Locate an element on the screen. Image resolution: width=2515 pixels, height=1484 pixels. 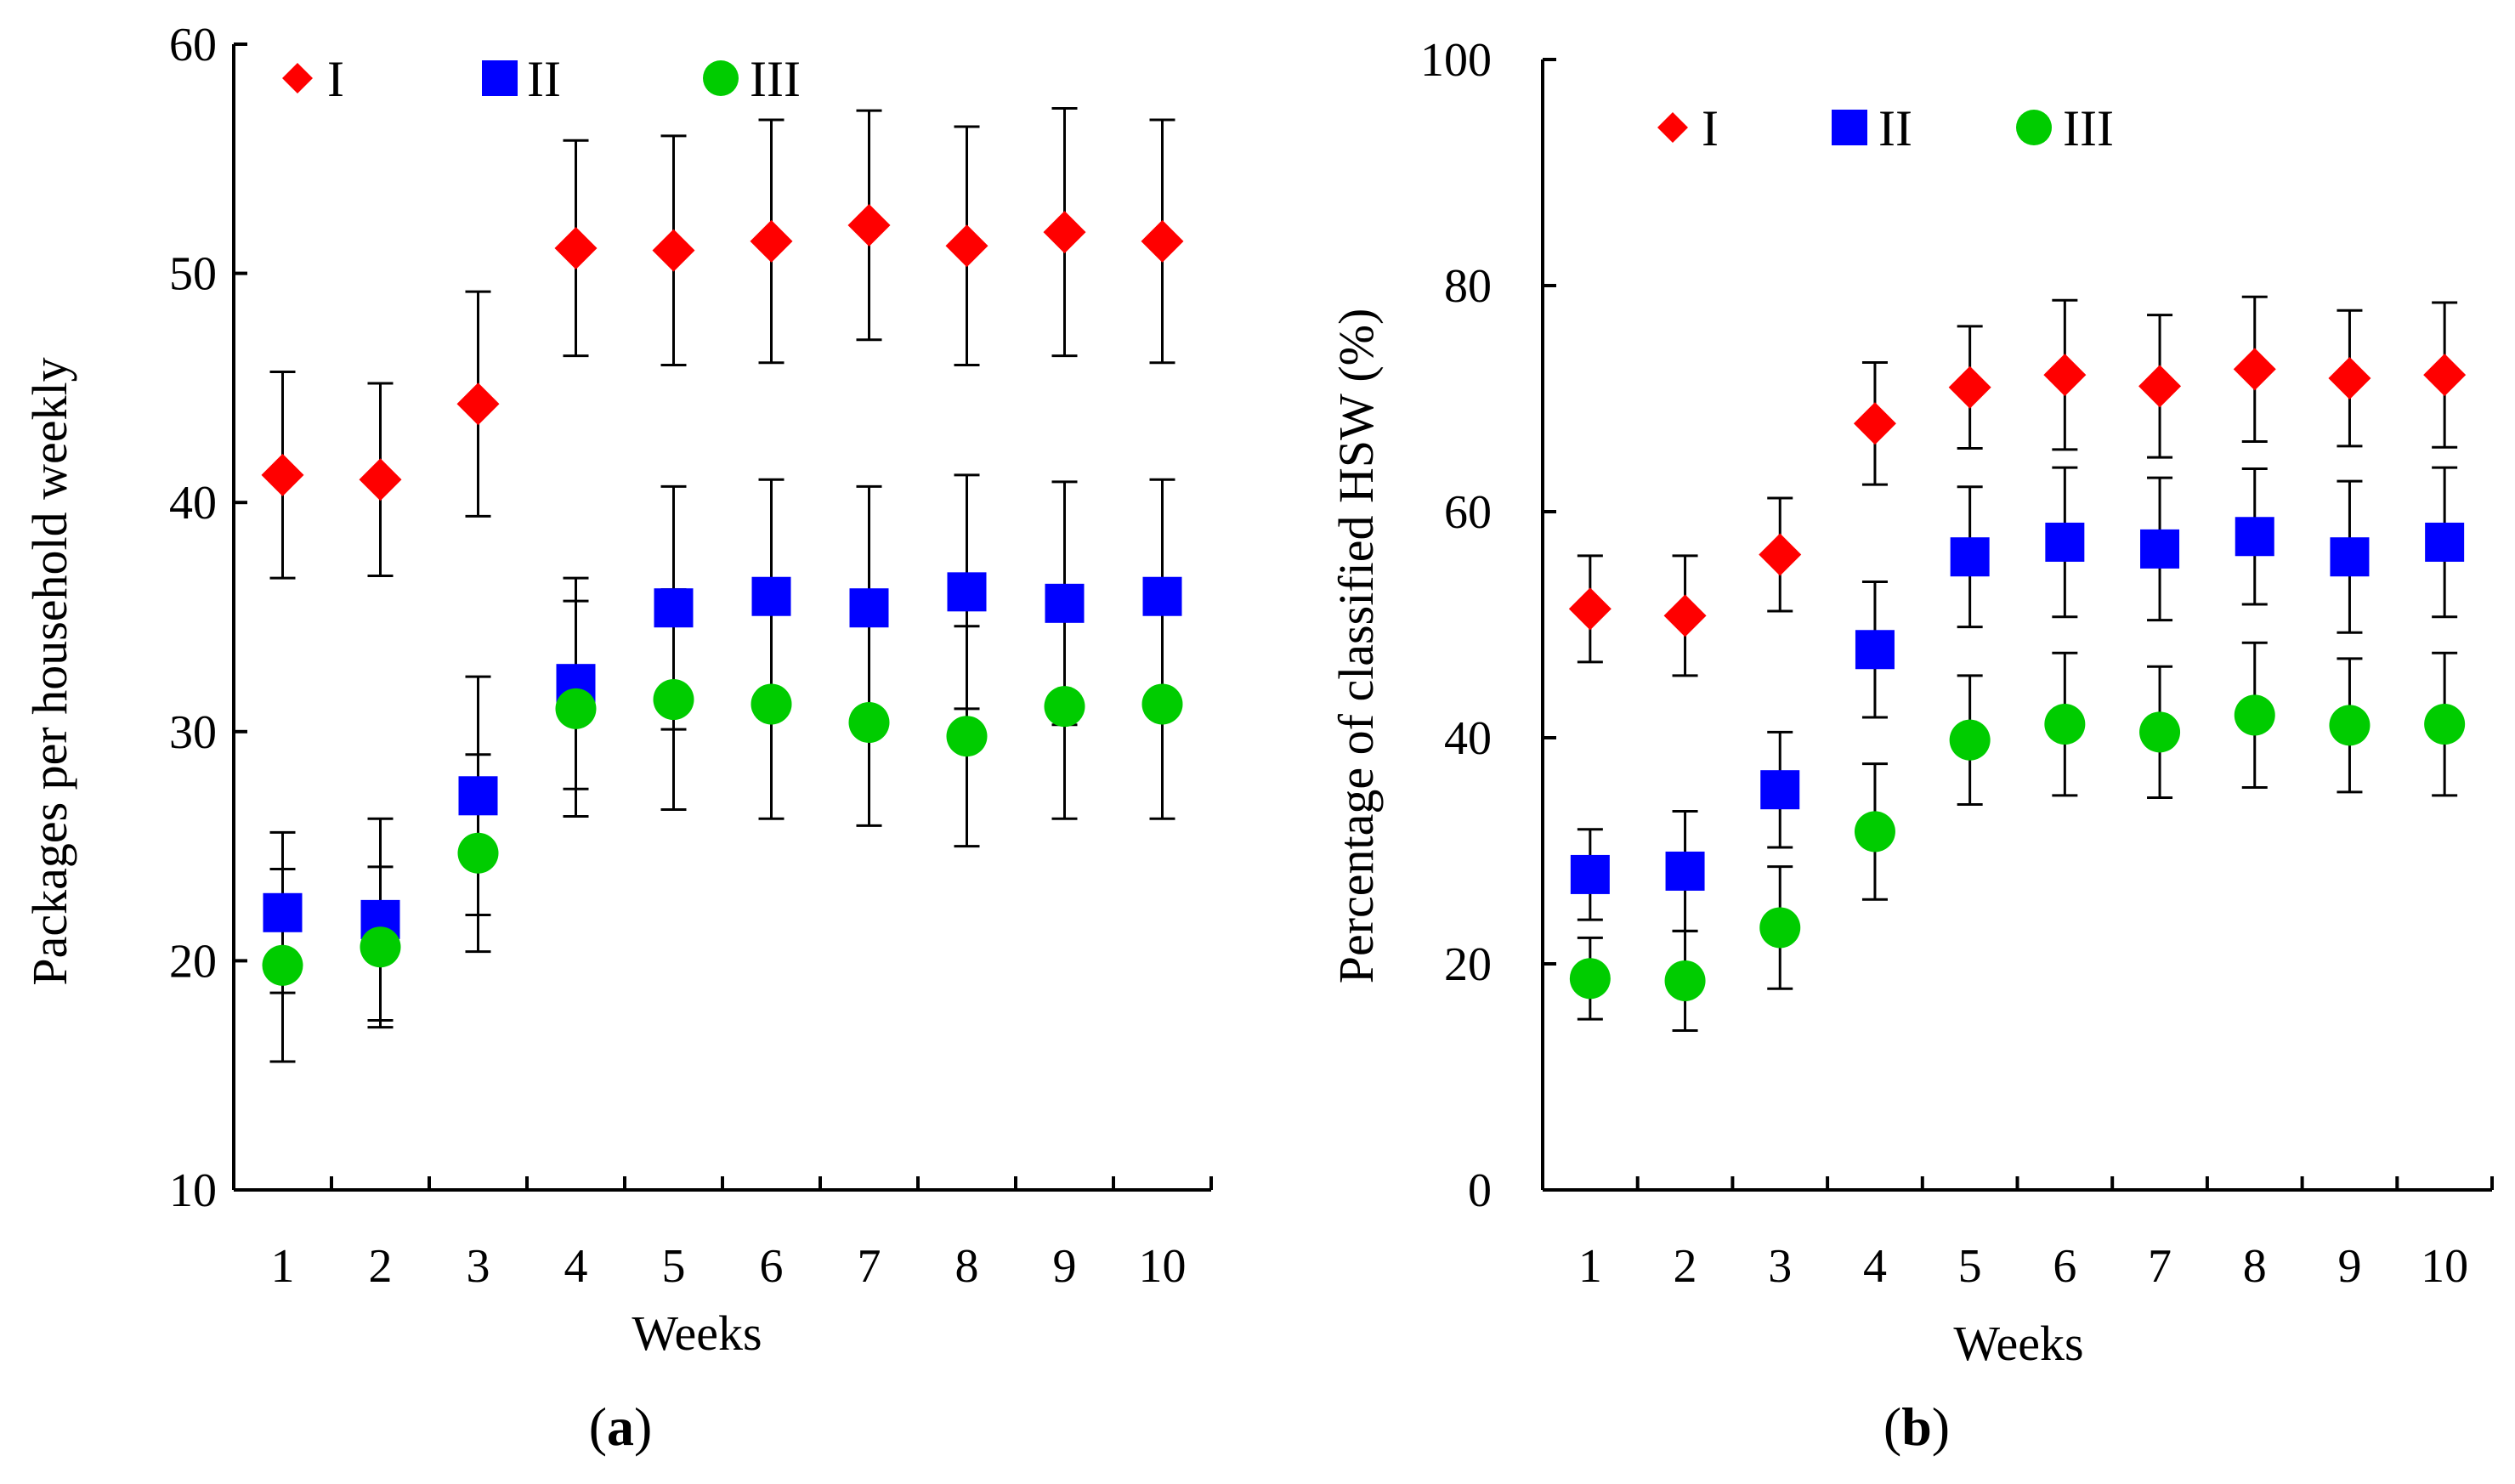
chart-b-legend: I II III is located at coordinates (1885, 128).